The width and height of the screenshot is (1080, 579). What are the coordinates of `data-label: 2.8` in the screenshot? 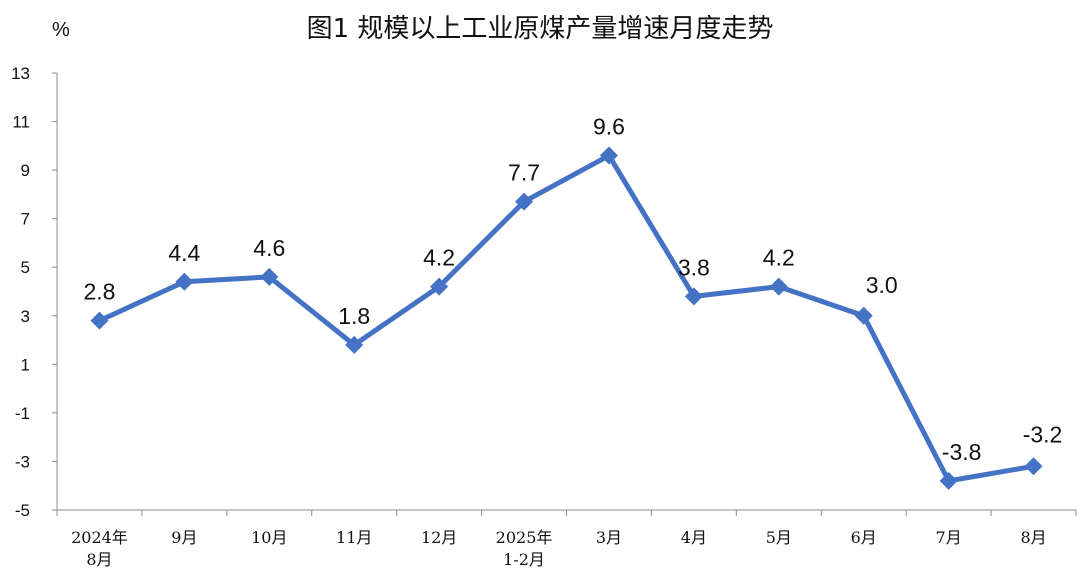 It's located at (99, 292).